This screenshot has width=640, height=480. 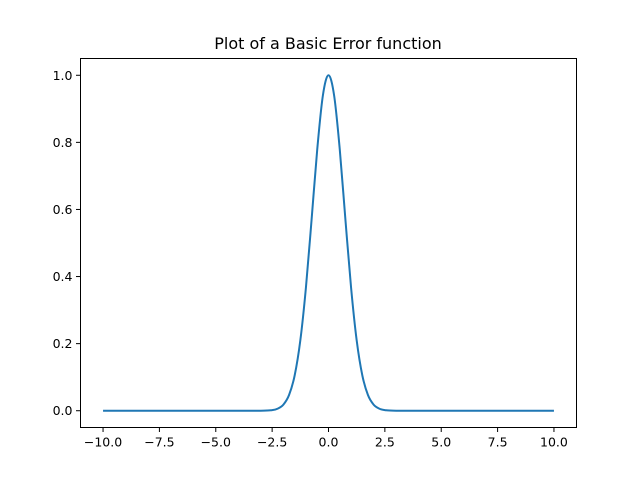 I want to click on x-tick-label: −5.0, so click(x=216, y=442).